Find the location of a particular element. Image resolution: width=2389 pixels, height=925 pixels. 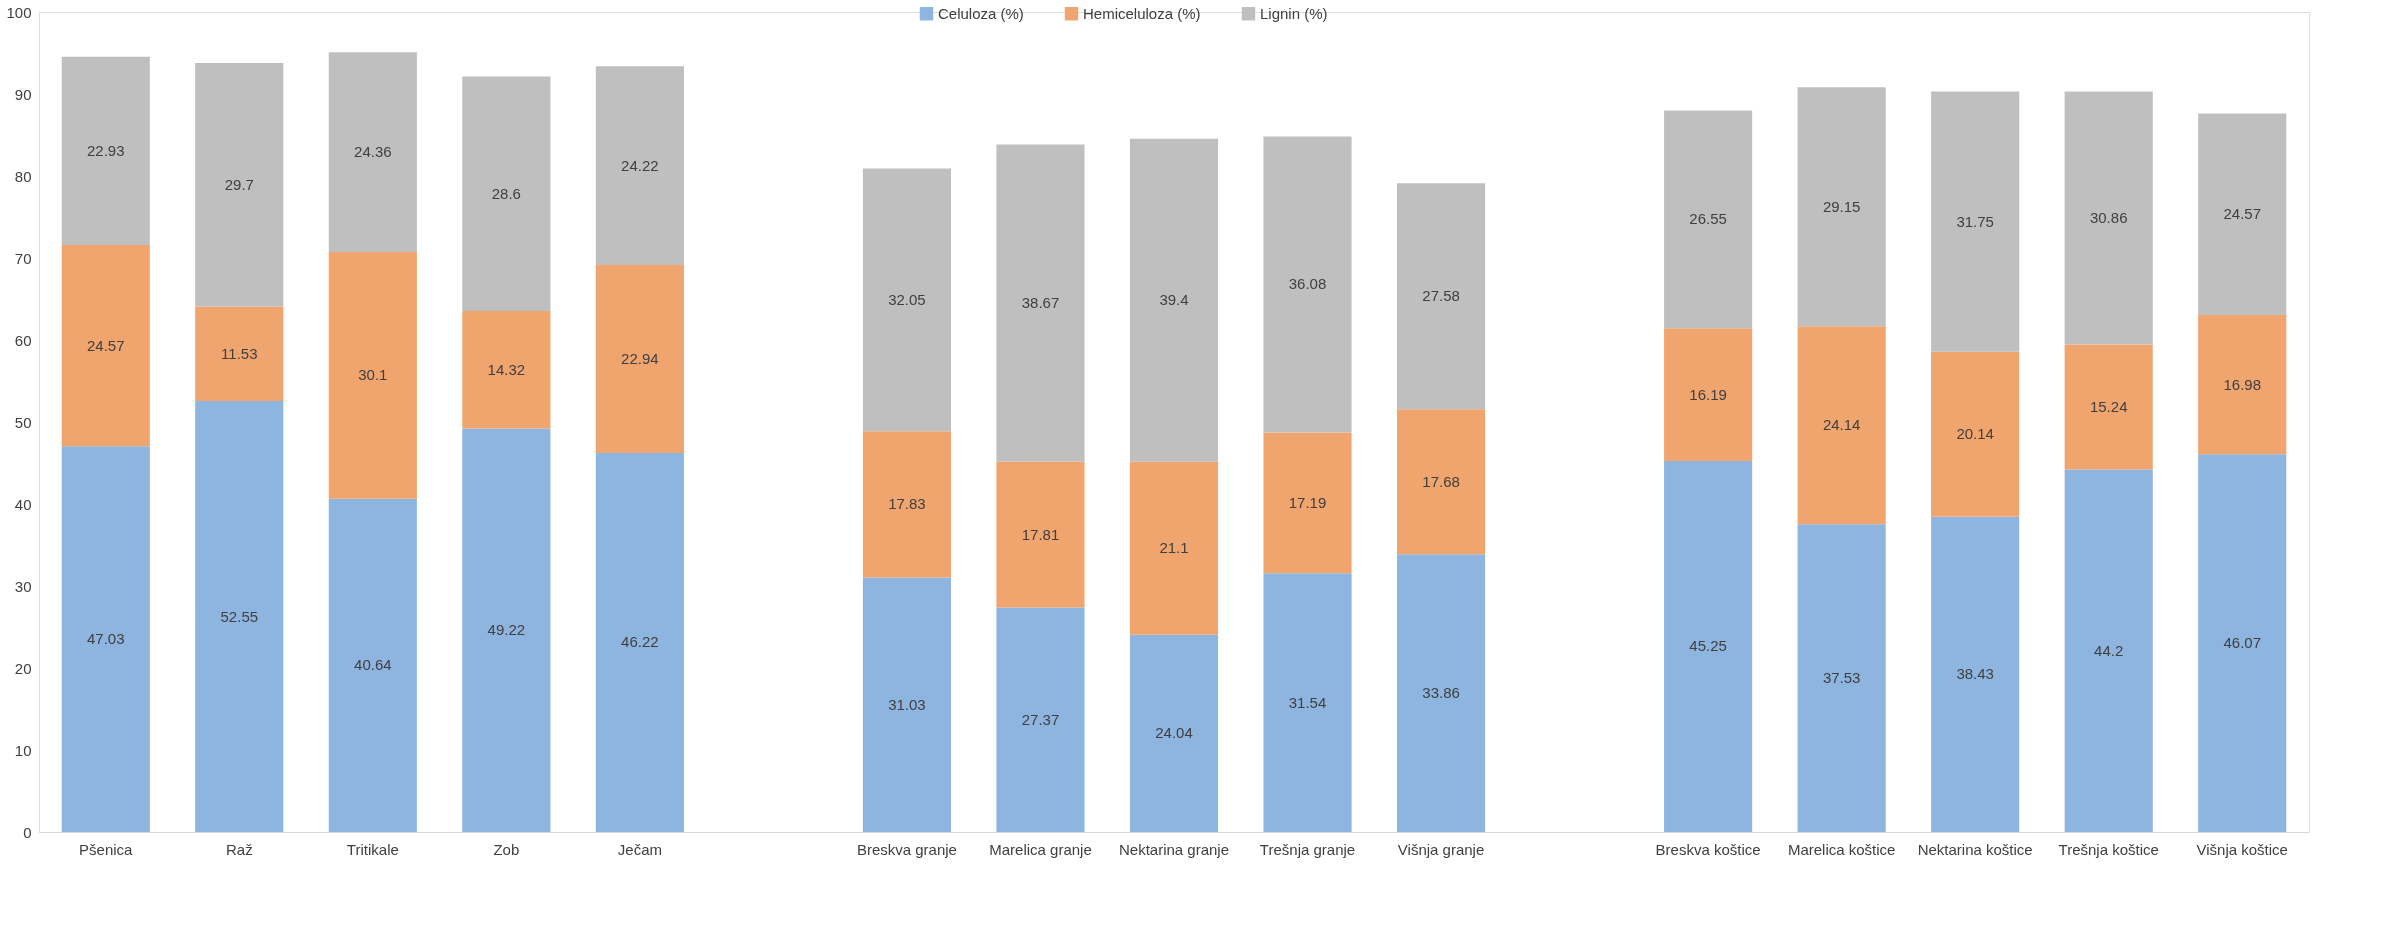

x-tick-label: Pšenica is located at coordinates (106, 849).